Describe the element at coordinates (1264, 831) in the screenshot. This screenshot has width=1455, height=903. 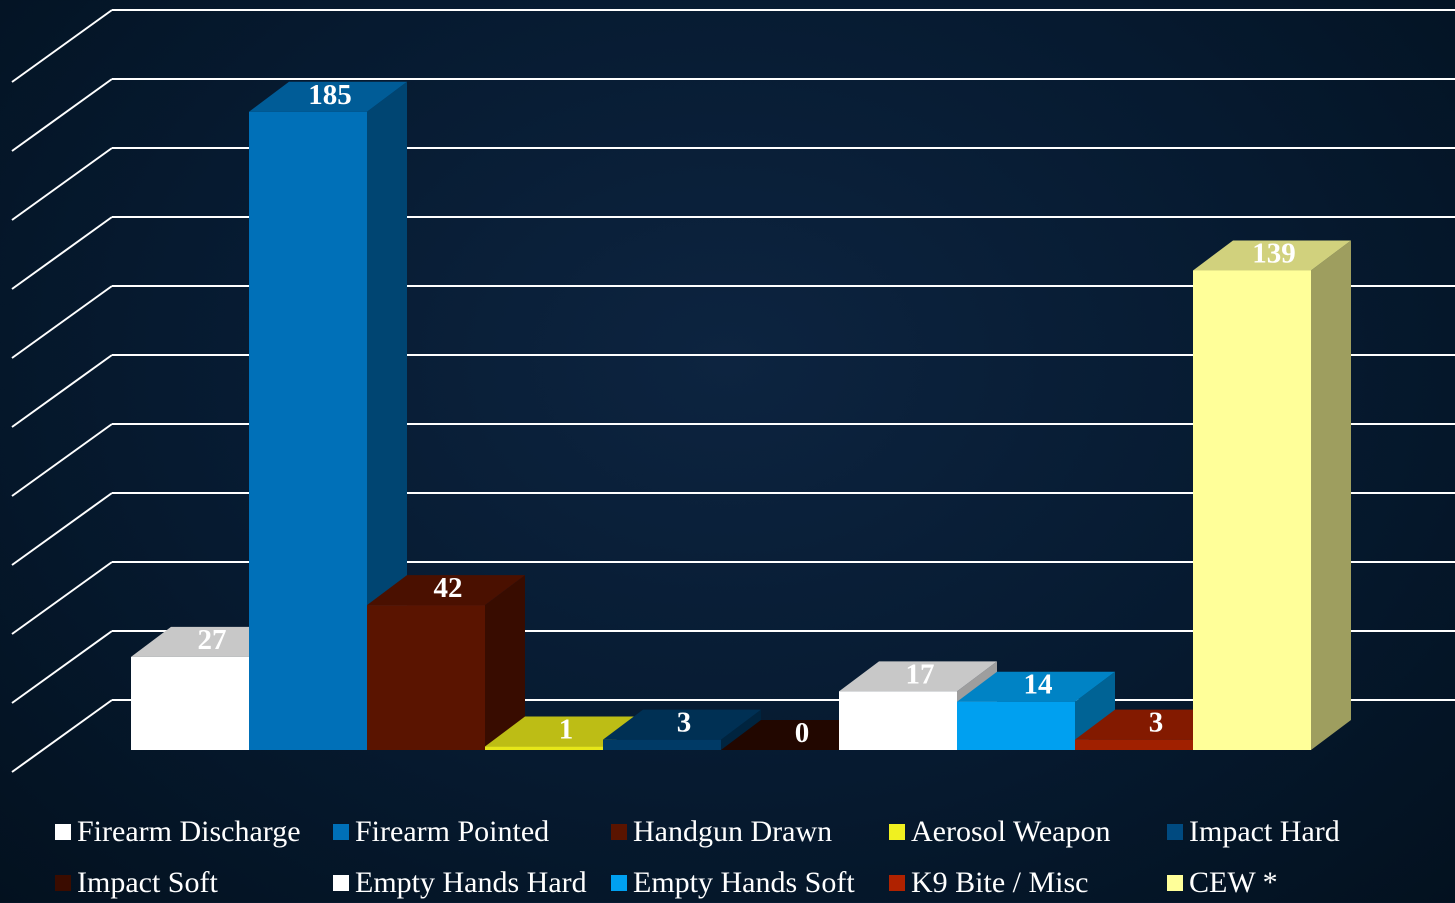
I see `legend-label: Impact Hard` at that location.